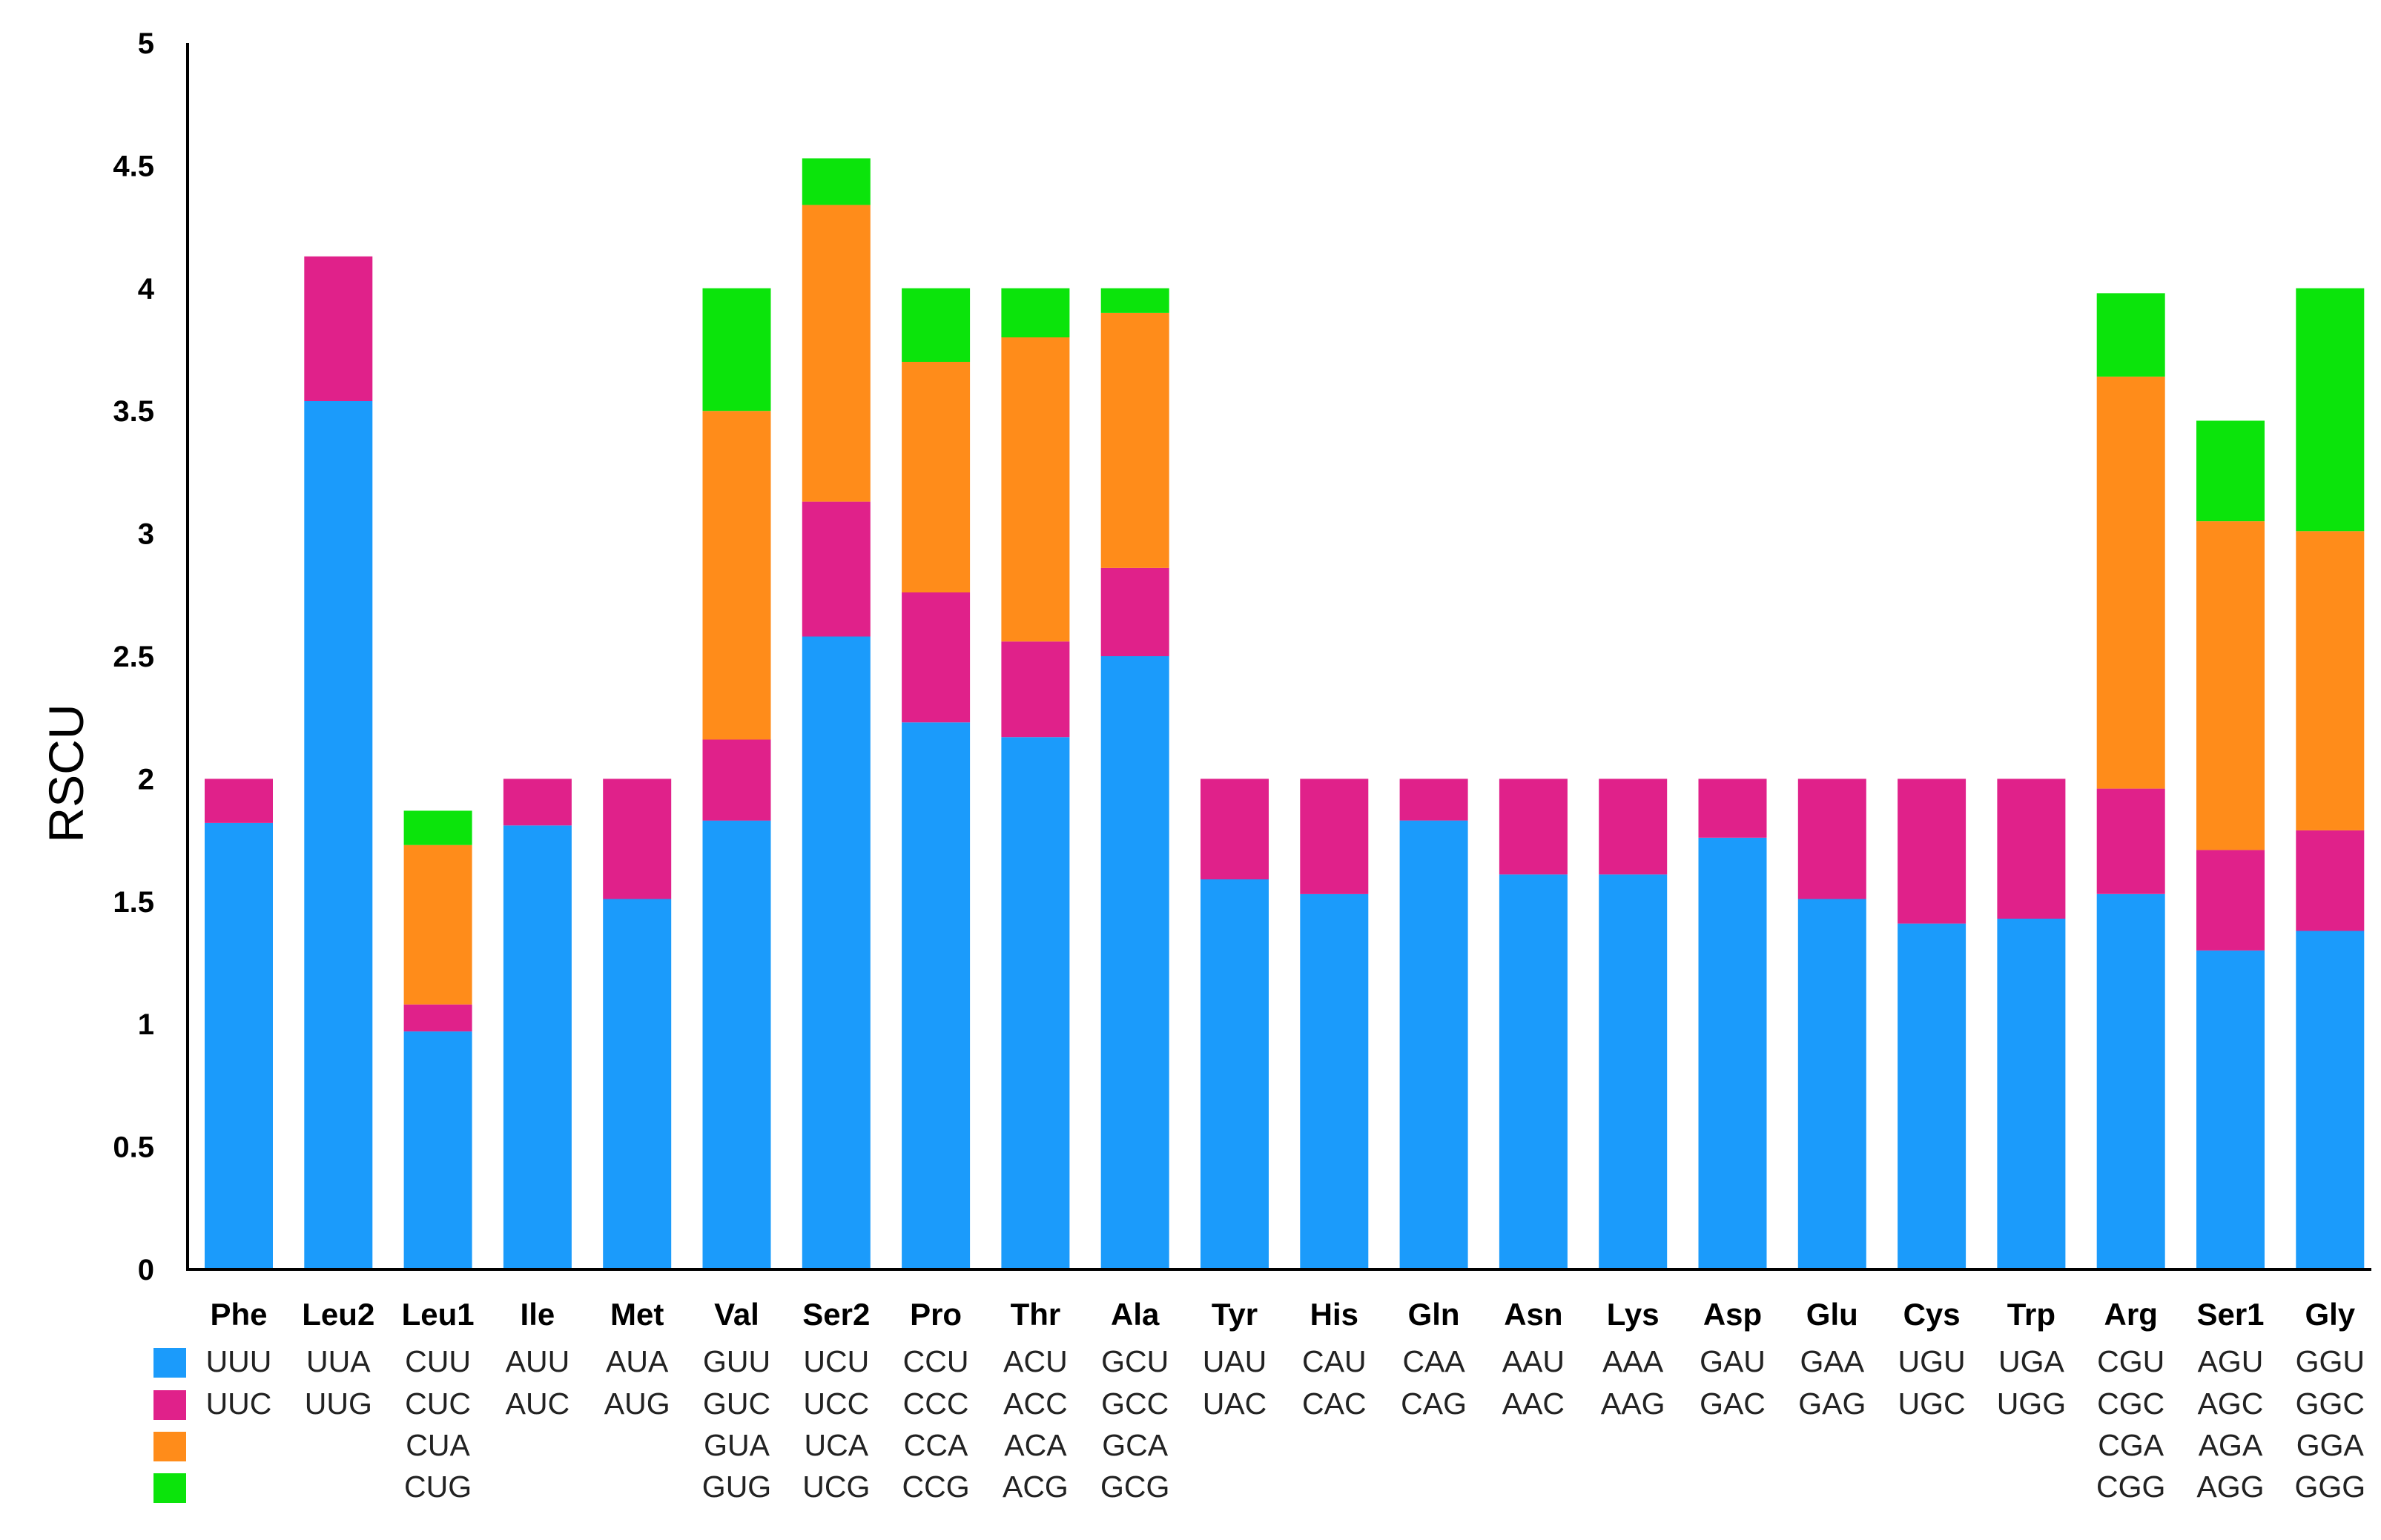 This screenshot has width=2381, height=1540. What do you see at coordinates (1135, 1315) in the screenshot?
I see `x-tick-label: Ala` at bounding box center [1135, 1315].